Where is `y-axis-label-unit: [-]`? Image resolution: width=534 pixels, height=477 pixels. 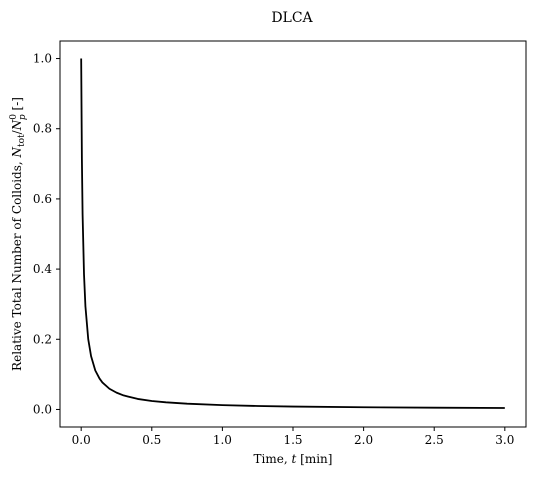
y-axis-label-unit: [-] is located at coordinates (17, 105).